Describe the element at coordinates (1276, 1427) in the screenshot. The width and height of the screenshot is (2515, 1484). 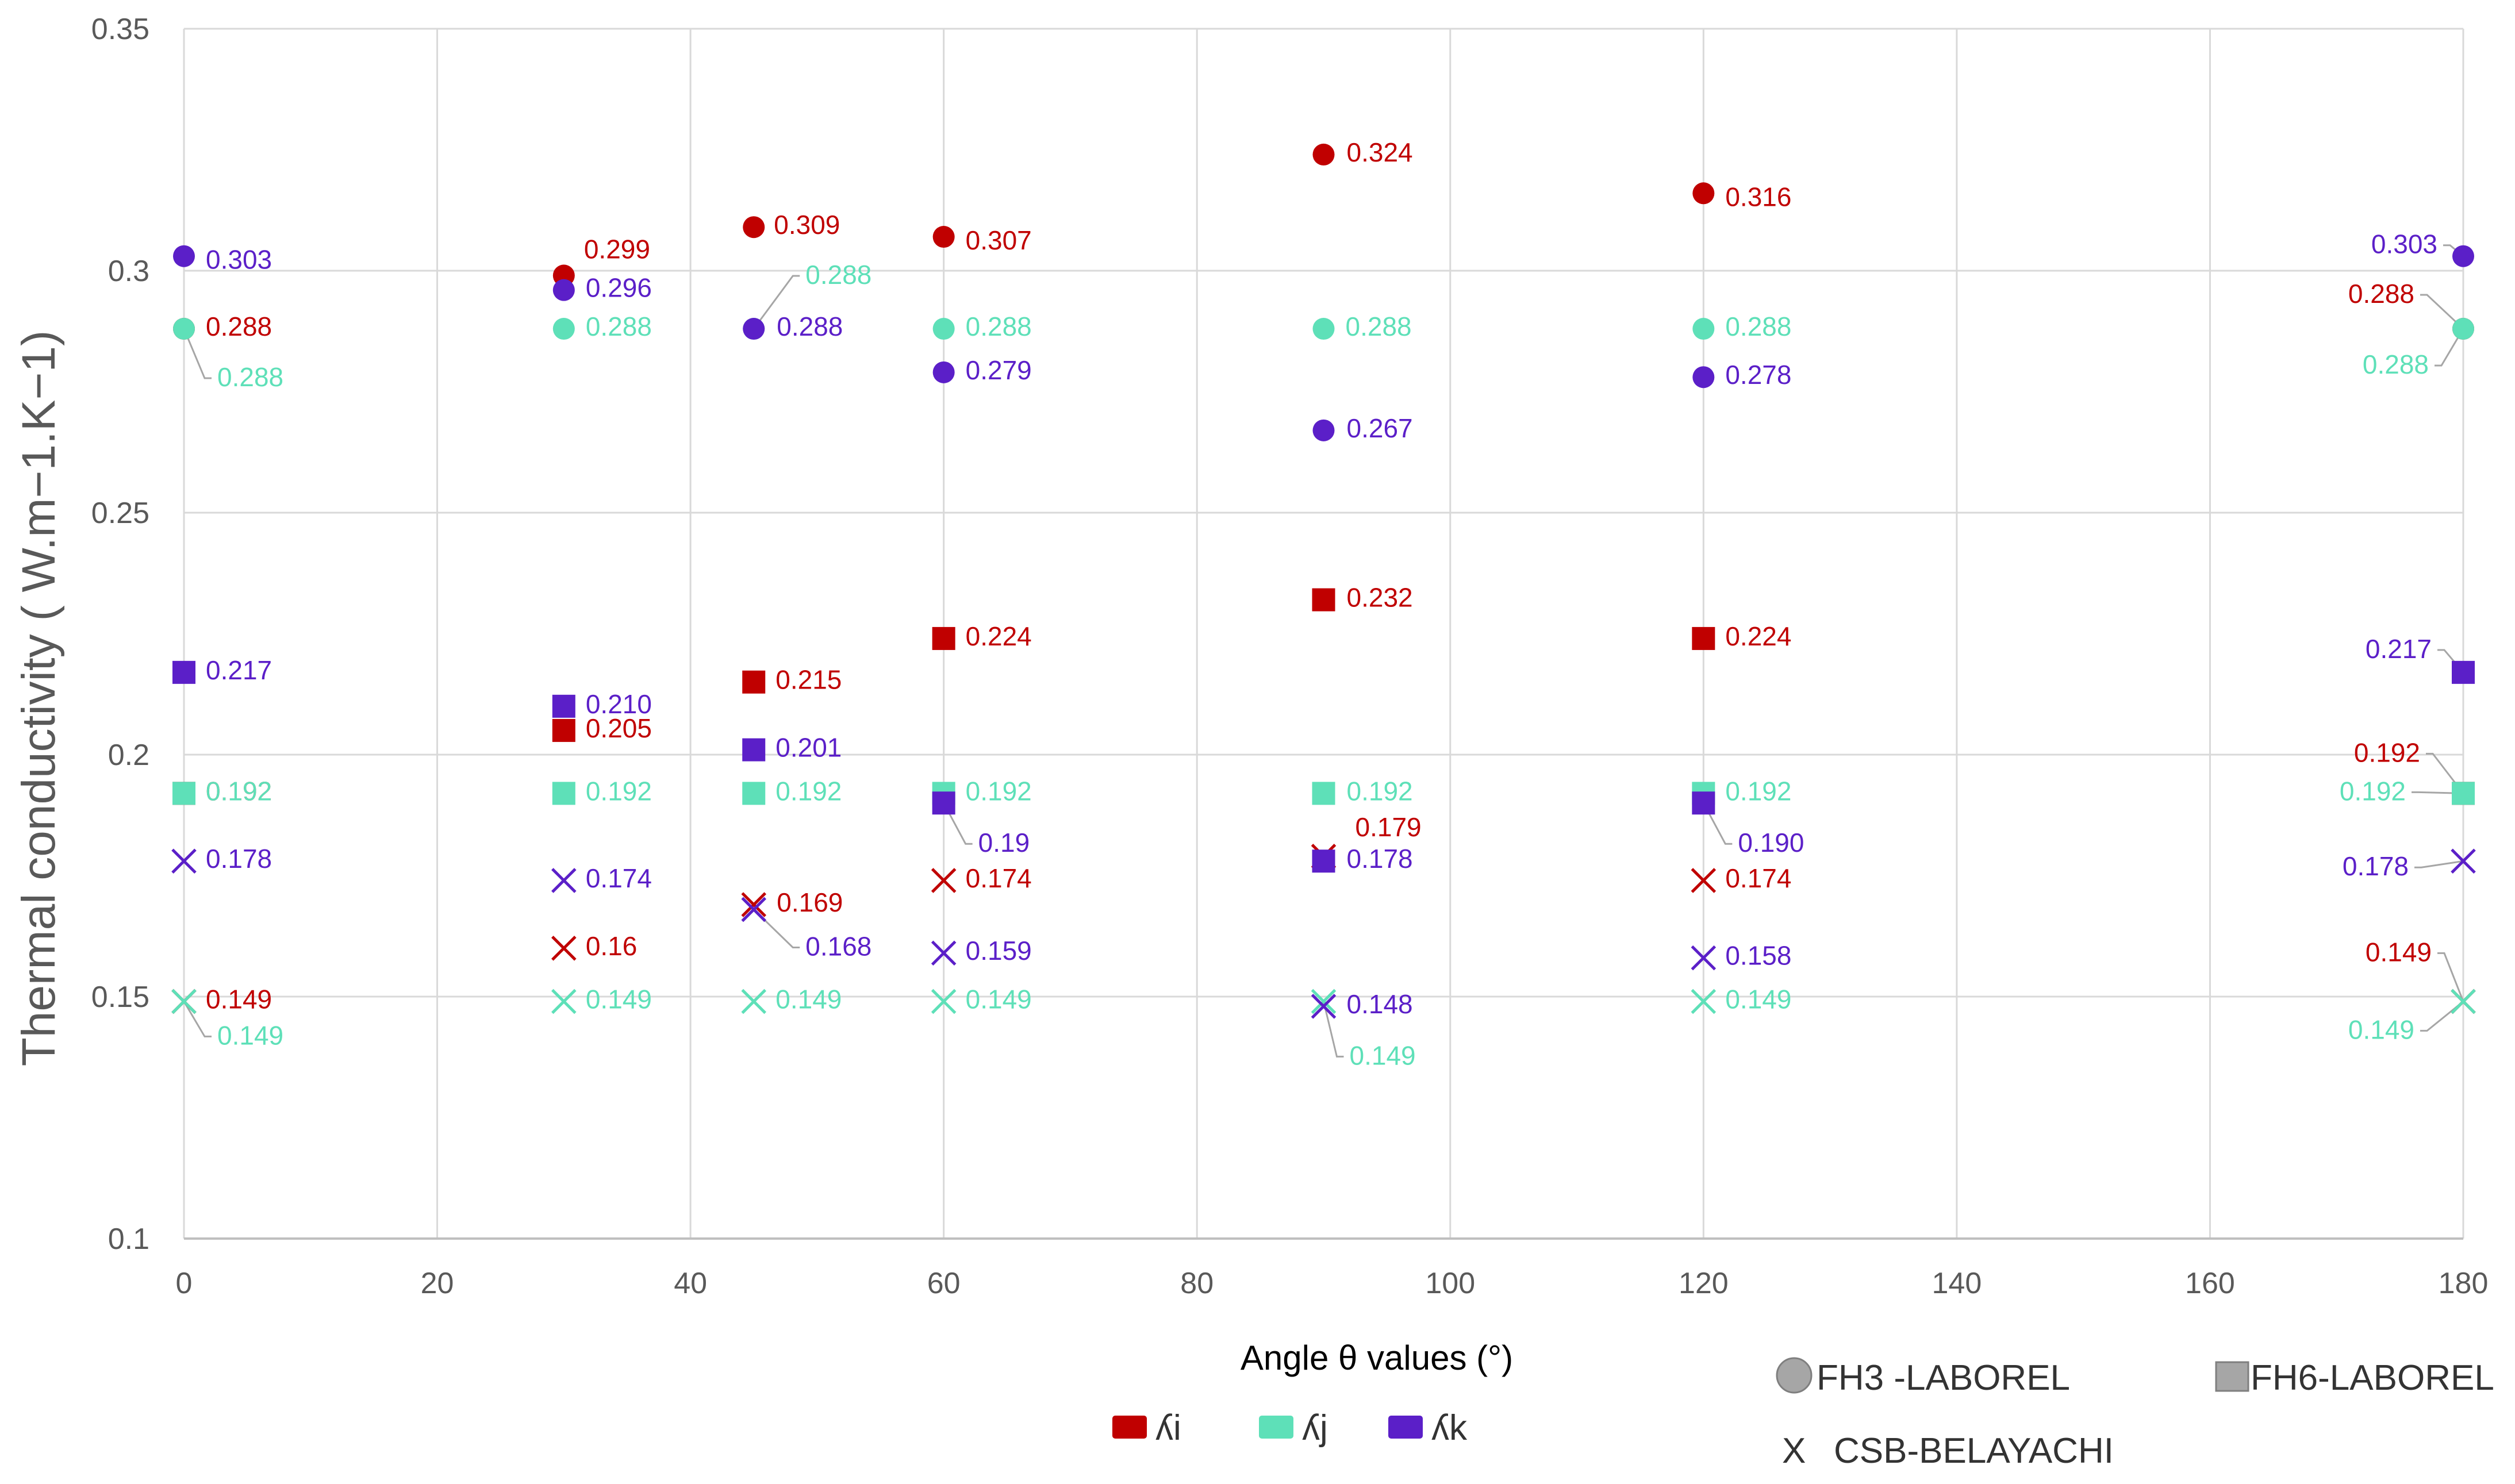
I see `legend-swatch-j` at that location.